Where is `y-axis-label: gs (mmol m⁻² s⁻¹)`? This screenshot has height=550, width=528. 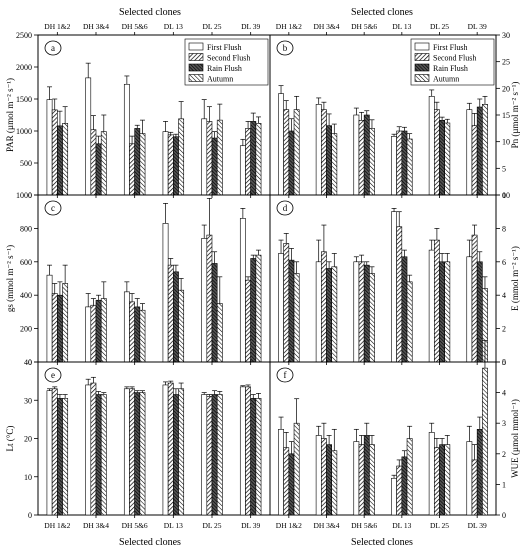
y-axis-label: gs (mmol m⁻² s⁻¹) is located at coordinates (10, 278).